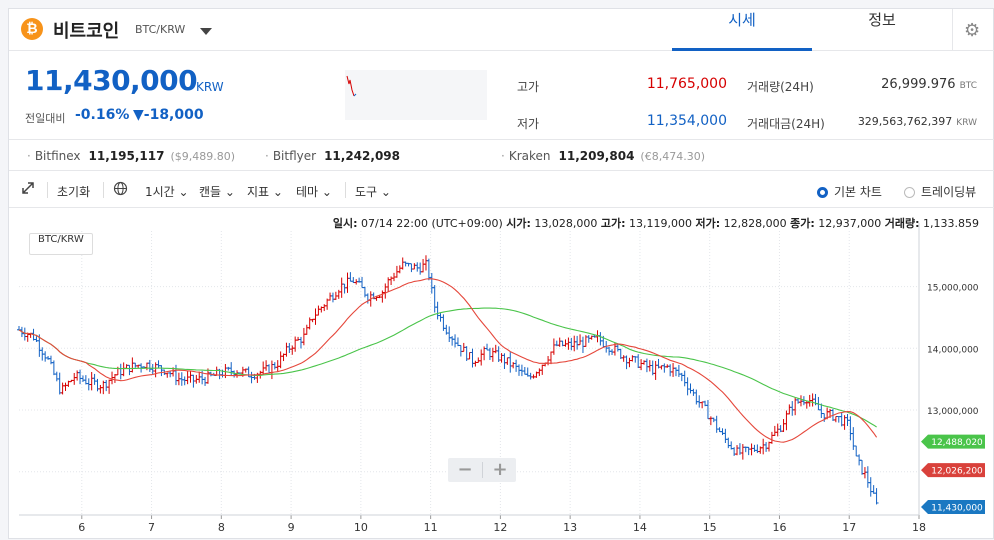  I want to click on change-amount: ▼-18,000, so click(168, 115).